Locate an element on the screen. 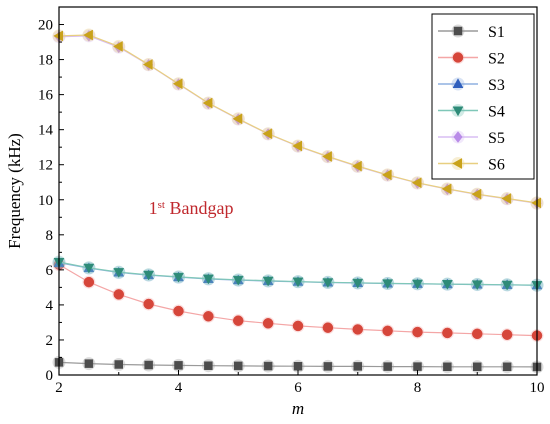 This screenshot has height=424, width=550. series-s1 is located at coordinates (298, 364).